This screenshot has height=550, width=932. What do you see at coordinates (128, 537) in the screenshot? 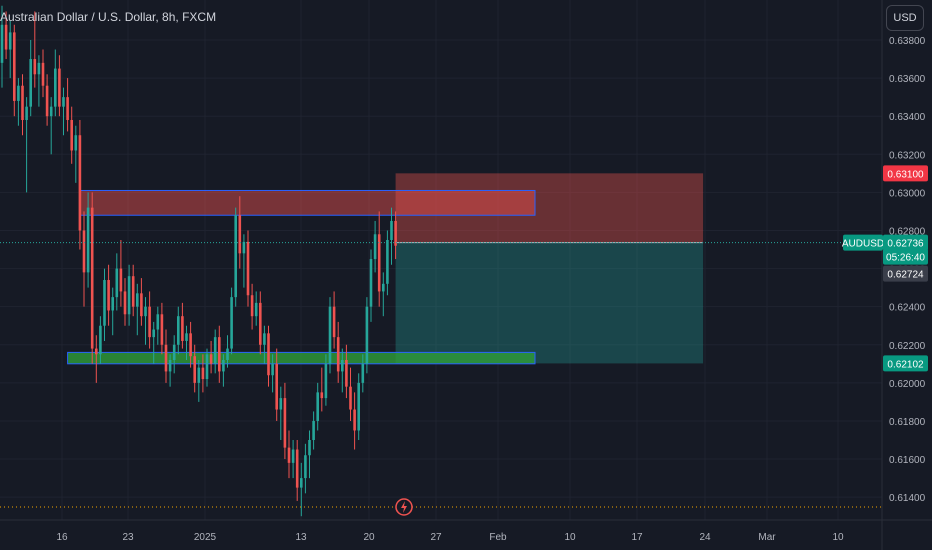
I see `x-tick-label: 23` at bounding box center [128, 537].